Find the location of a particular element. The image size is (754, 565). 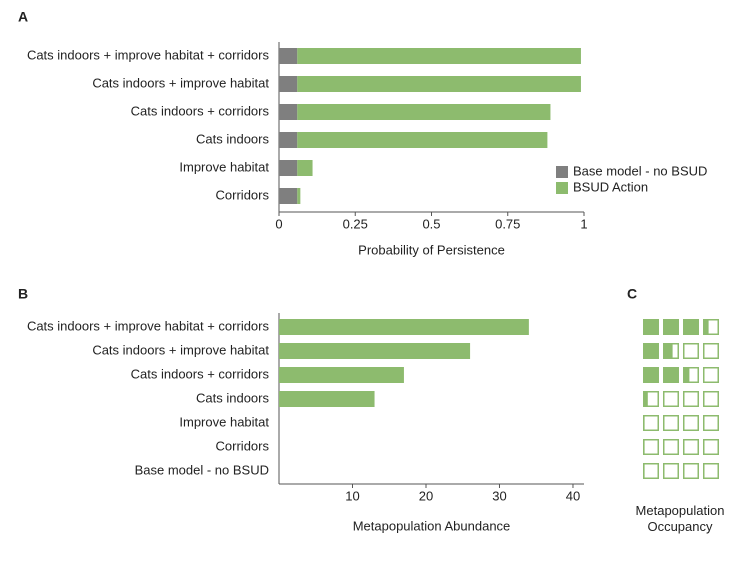

x-tick-label: 20 is located at coordinates (426, 495).